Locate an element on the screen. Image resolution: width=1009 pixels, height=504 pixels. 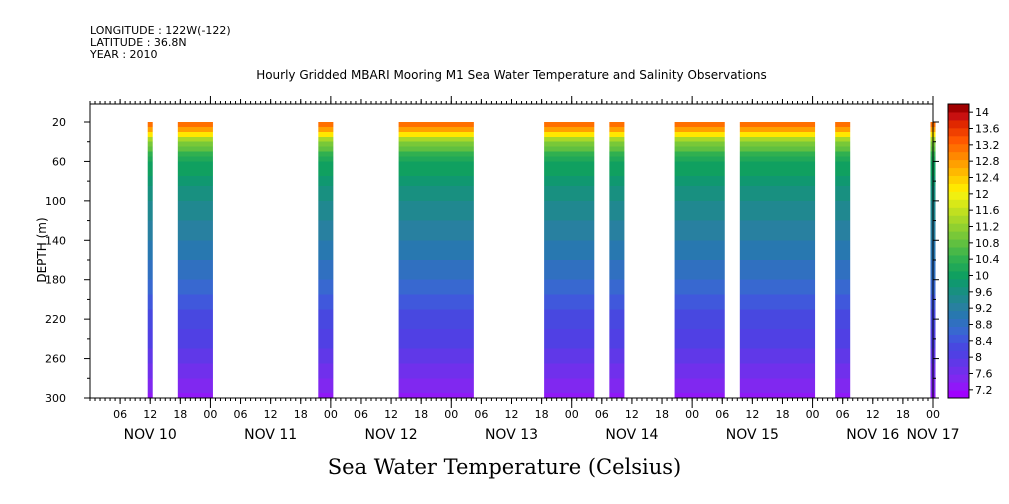
longitude-label: LONGITUDE : 122W(-122) is located at coordinates (160, 30).